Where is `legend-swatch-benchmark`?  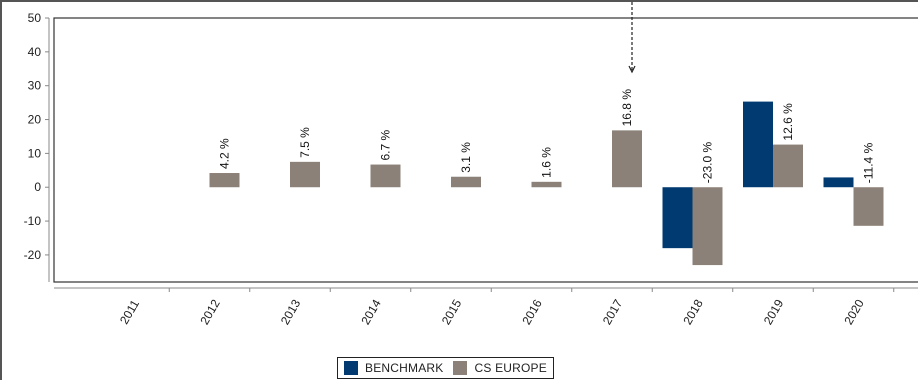 legend-swatch-benchmark is located at coordinates (351, 368).